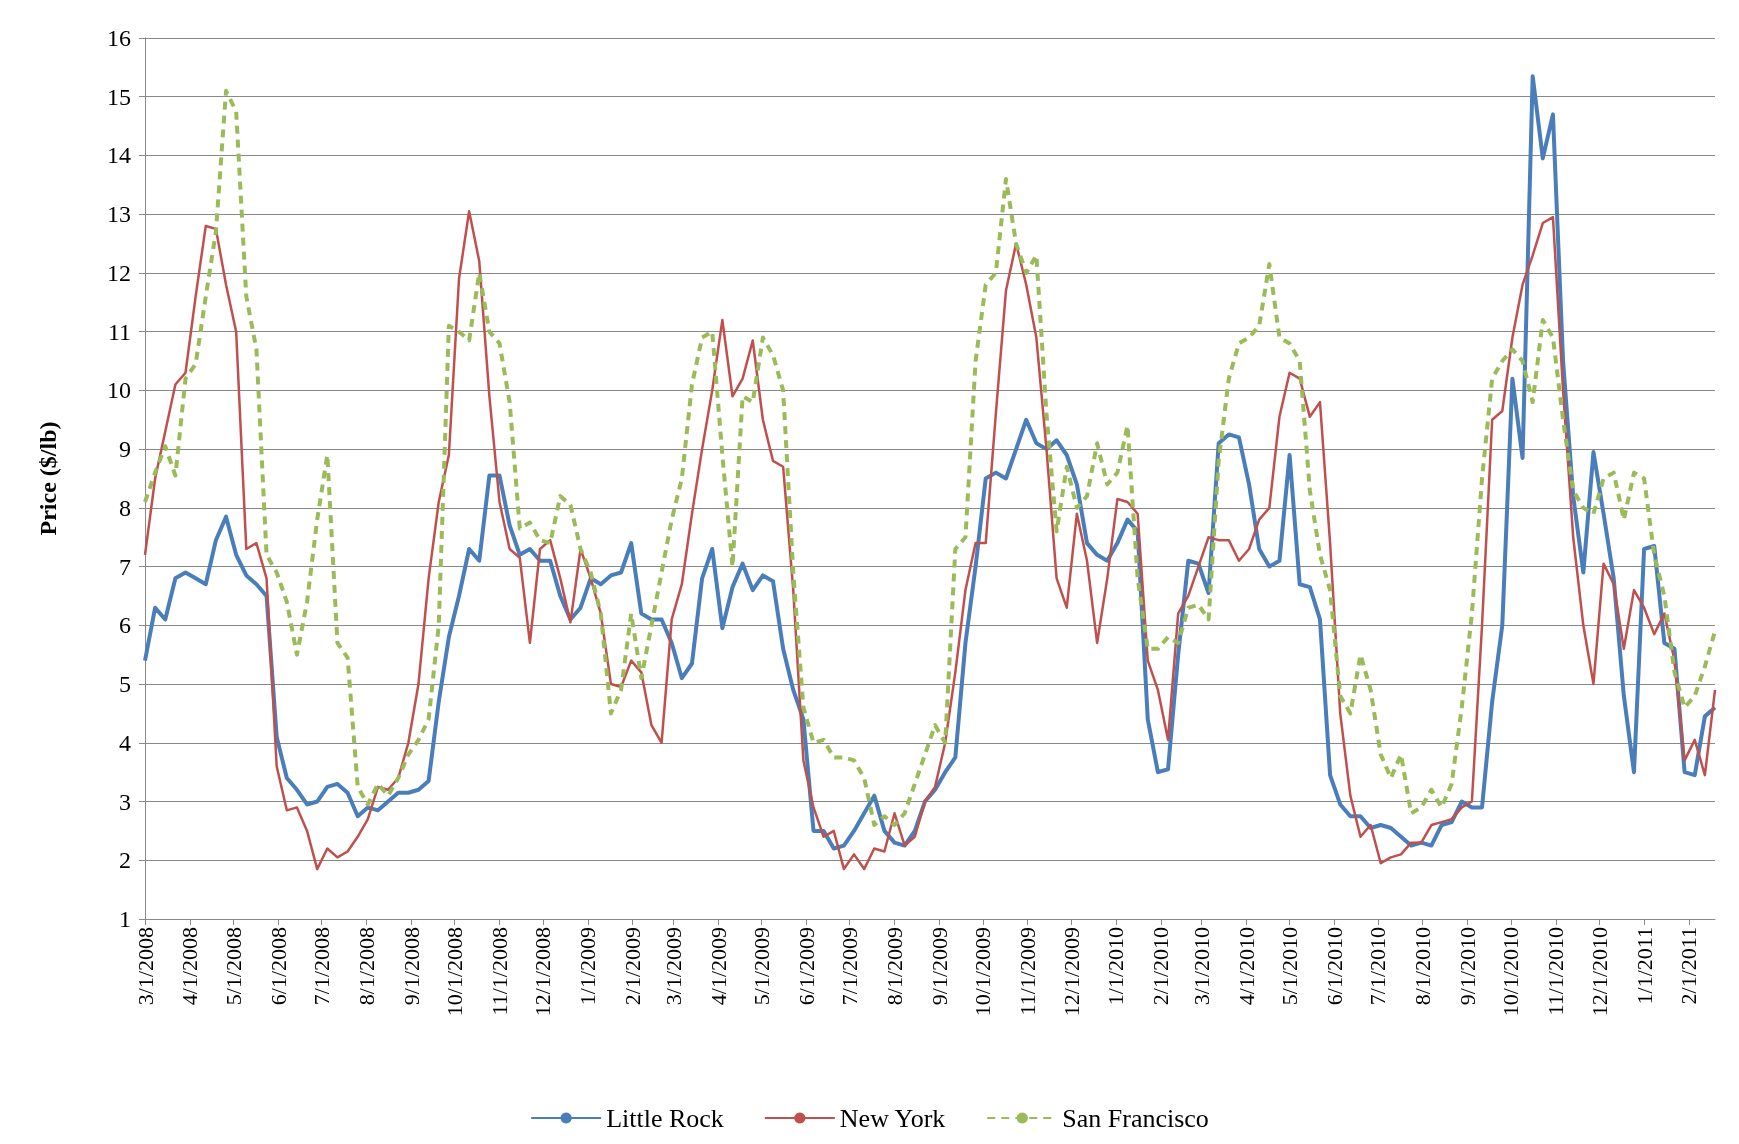 Image resolution: width=1739 pixels, height=1144 pixels. What do you see at coordinates (1599, 972) in the screenshot?
I see `x-tick-label: 12/1/2010` at bounding box center [1599, 972].